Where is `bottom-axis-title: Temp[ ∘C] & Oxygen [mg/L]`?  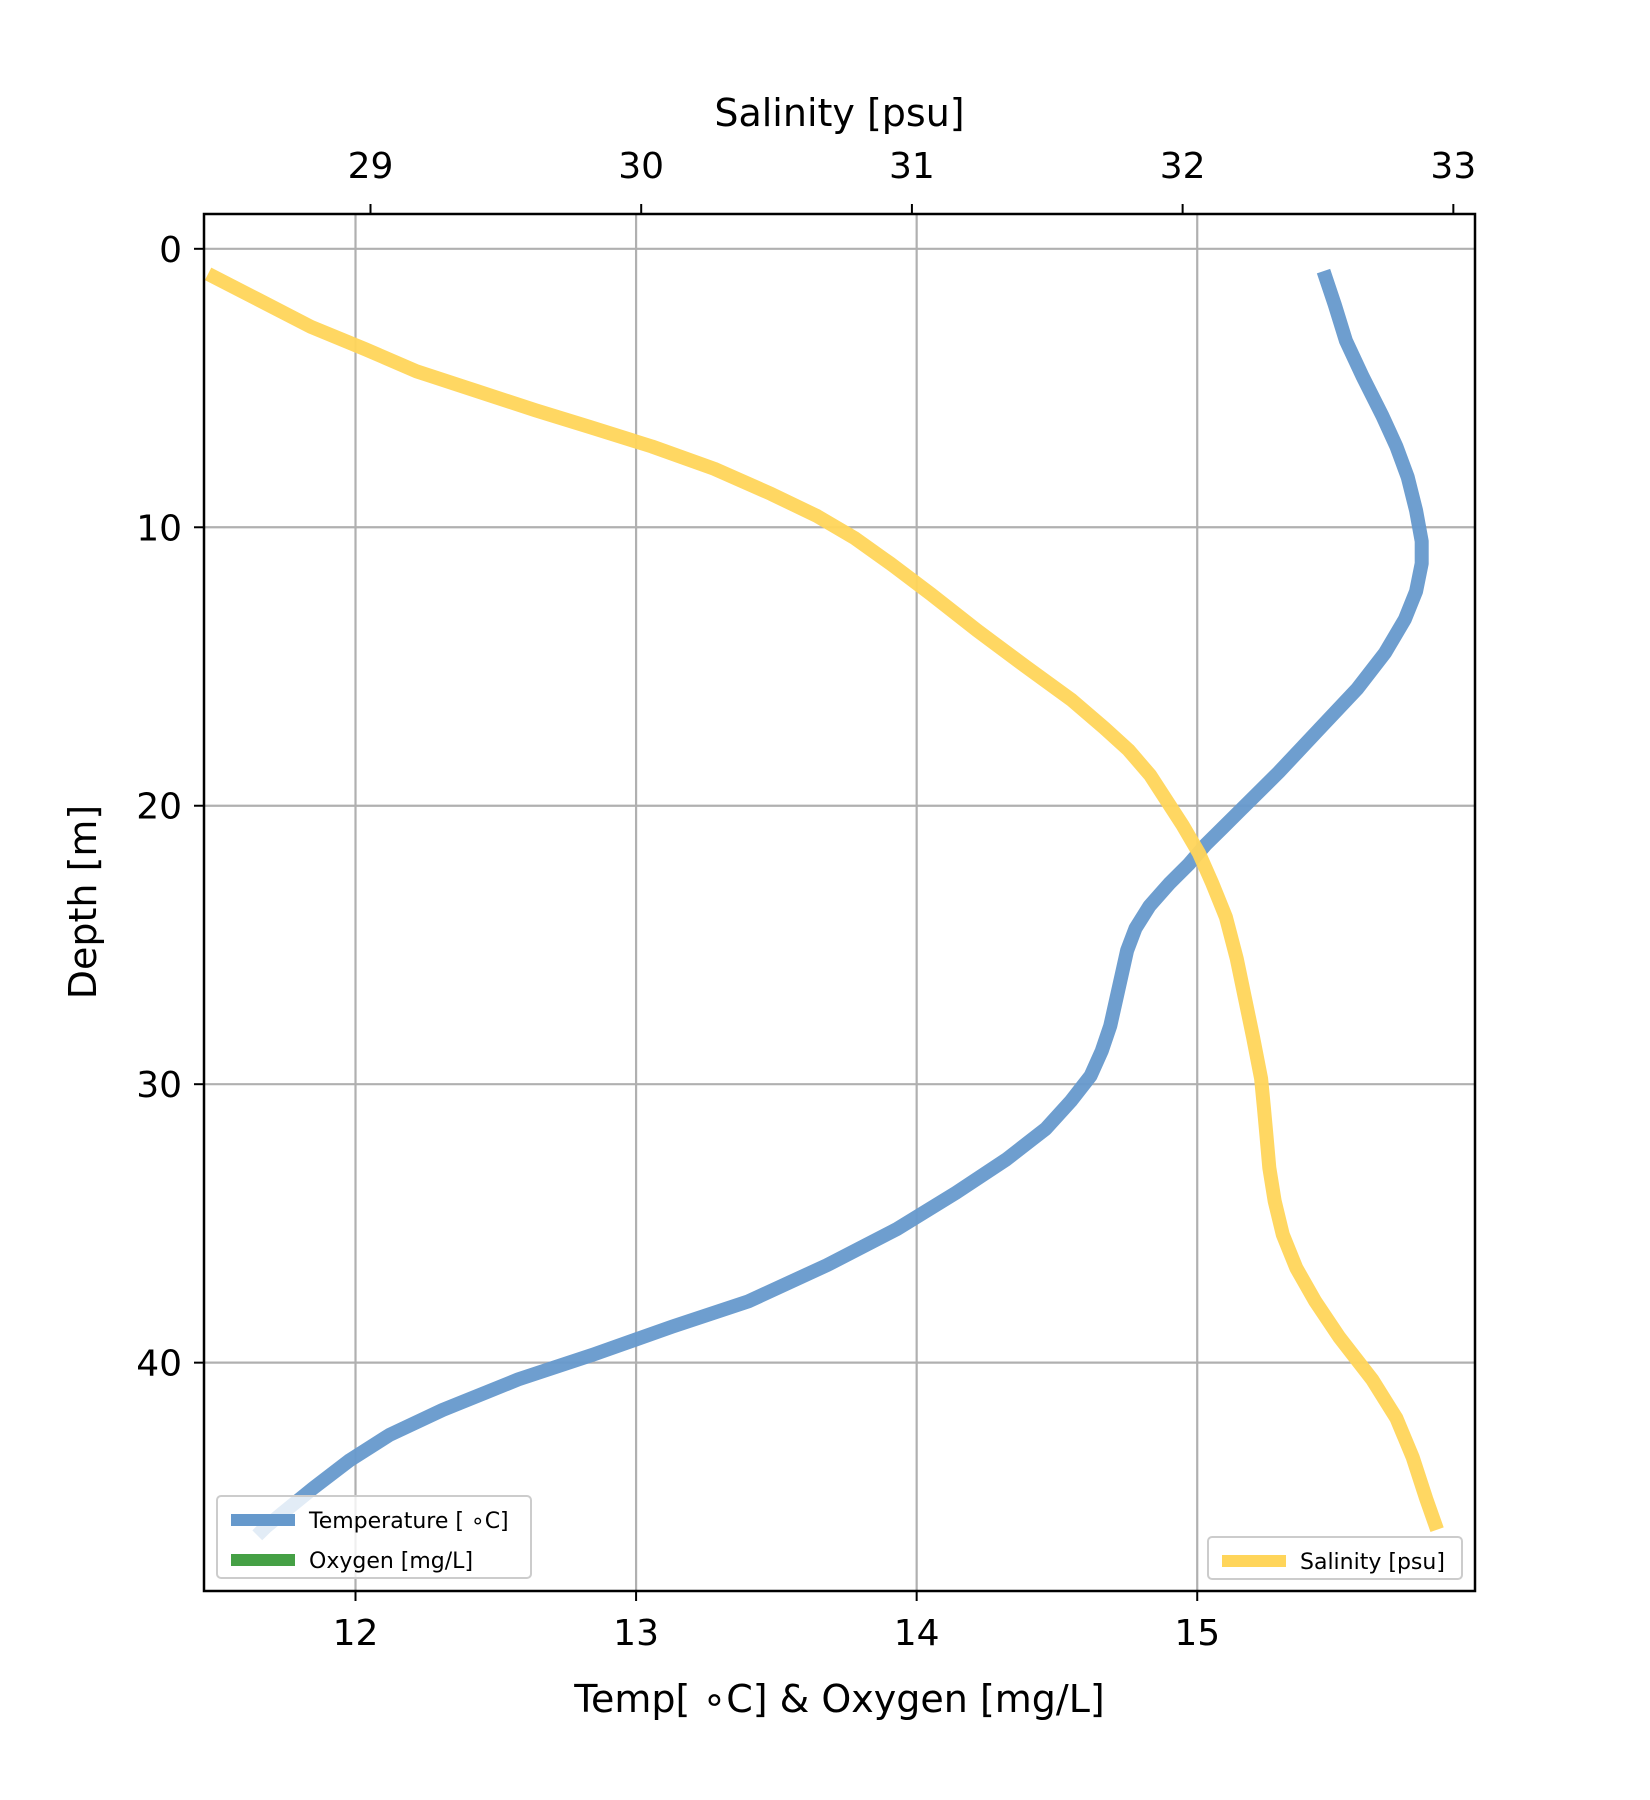
bottom-axis-title: Temp[ ∘C] & Oxygen [mg/L] is located at coordinates (838, 1699).